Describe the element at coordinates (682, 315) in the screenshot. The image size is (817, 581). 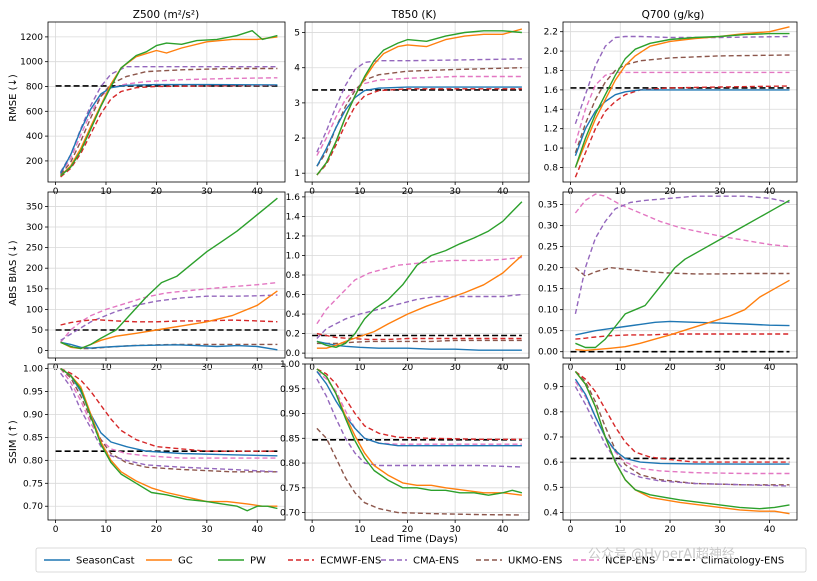
I see `series-line-gc` at that location.